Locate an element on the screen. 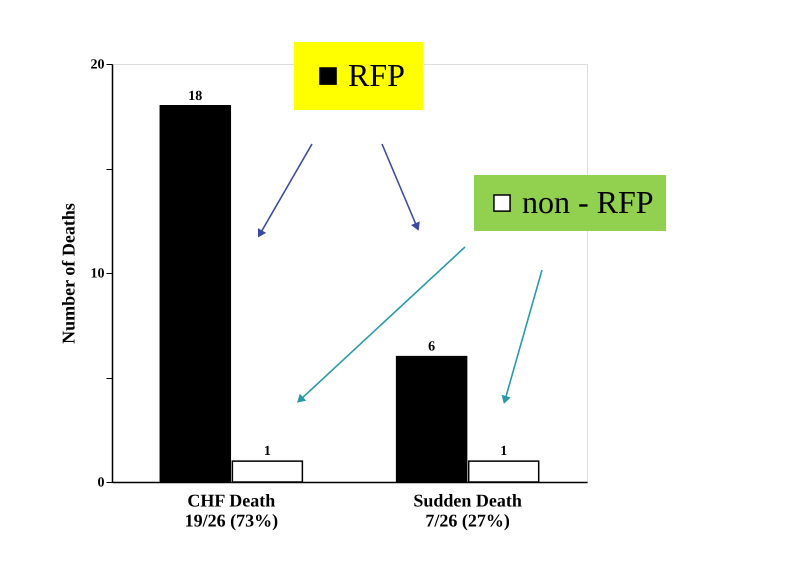 The height and width of the screenshot is (563, 810). data-label: 6 is located at coordinates (432, 347).